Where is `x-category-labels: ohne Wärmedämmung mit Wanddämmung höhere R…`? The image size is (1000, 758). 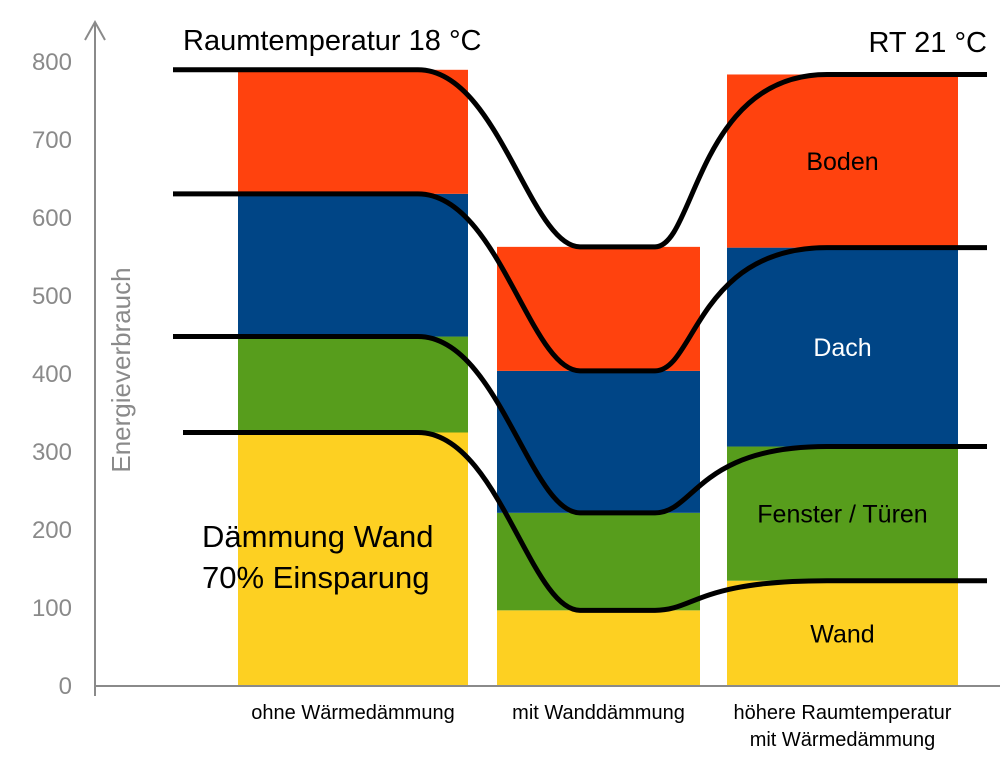
x-category-labels: ohne Wärmedämmung mit Wanddämmung höhere R… is located at coordinates (601, 726).